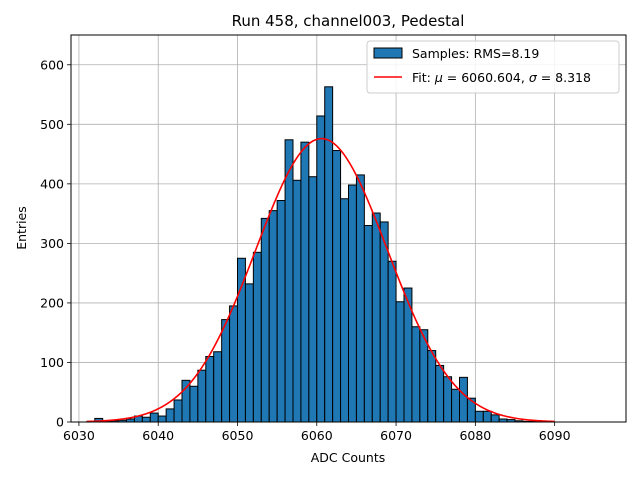  I want to click on x-tick-label: 6030, so click(79, 435).